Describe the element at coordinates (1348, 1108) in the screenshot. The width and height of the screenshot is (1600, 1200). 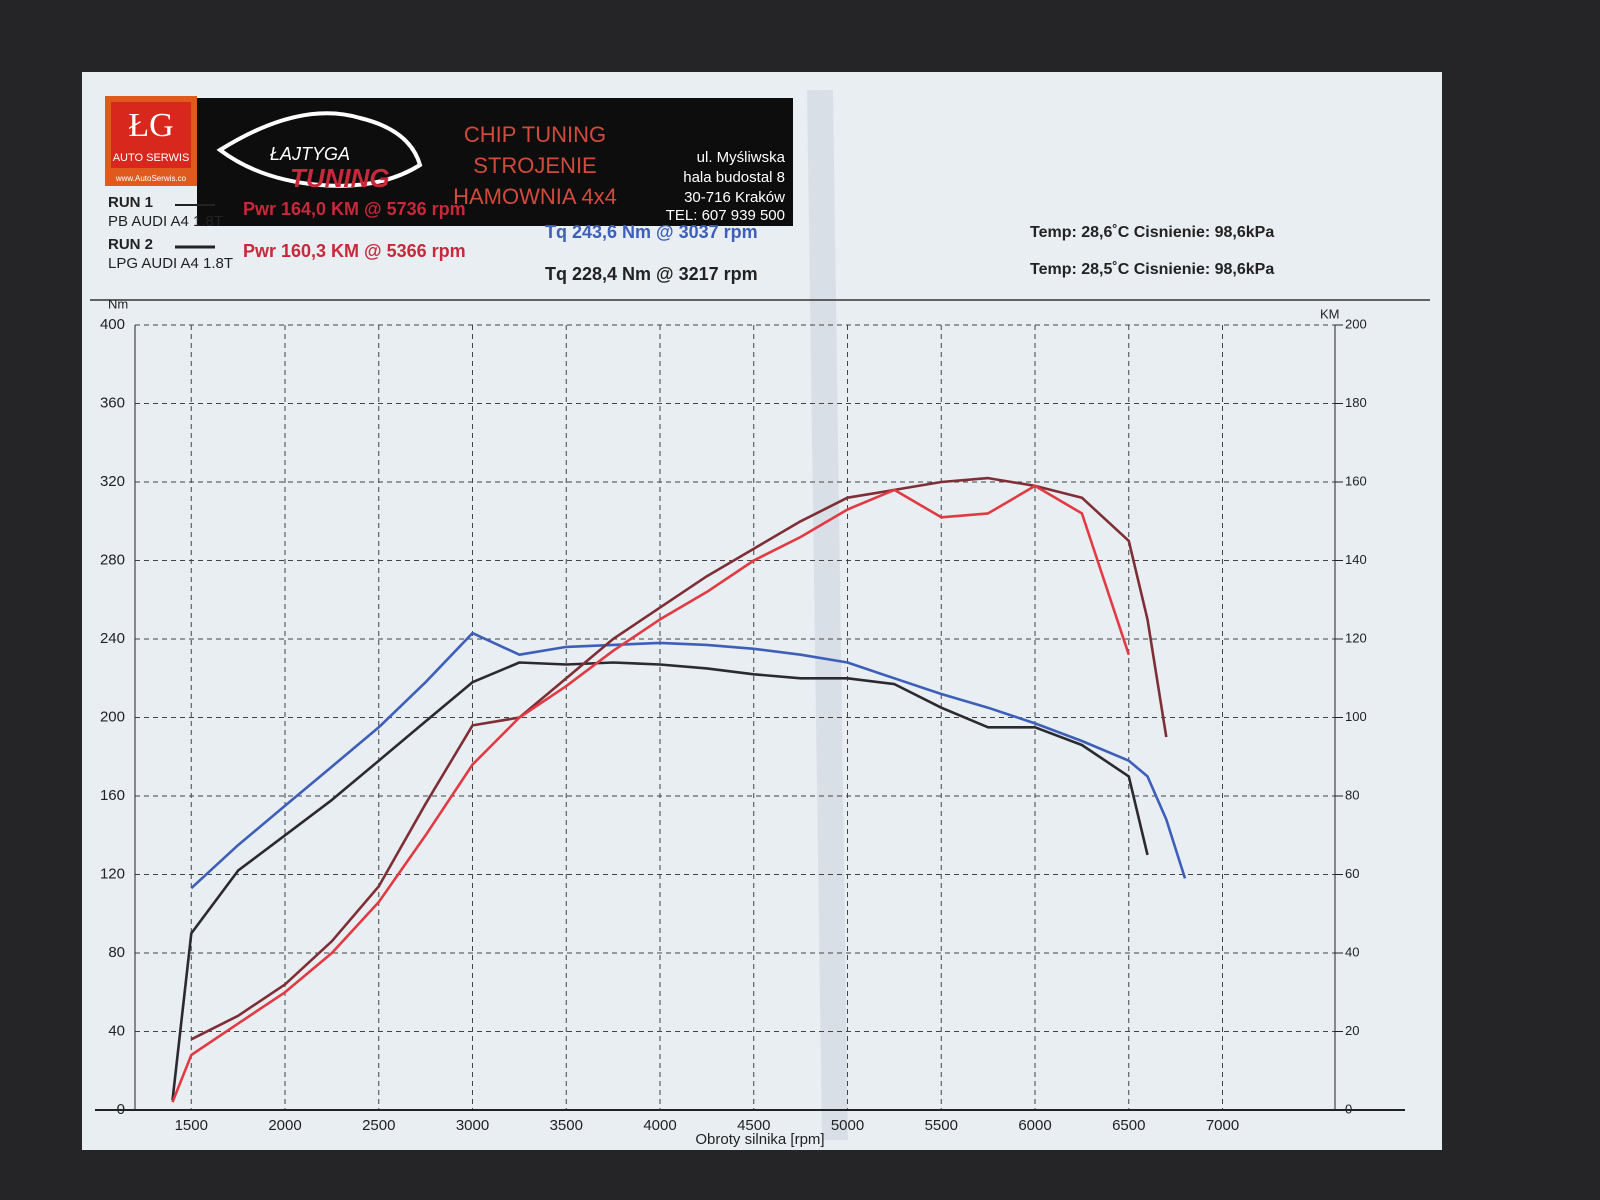
I see `y2-tick-label: 0` at that location.